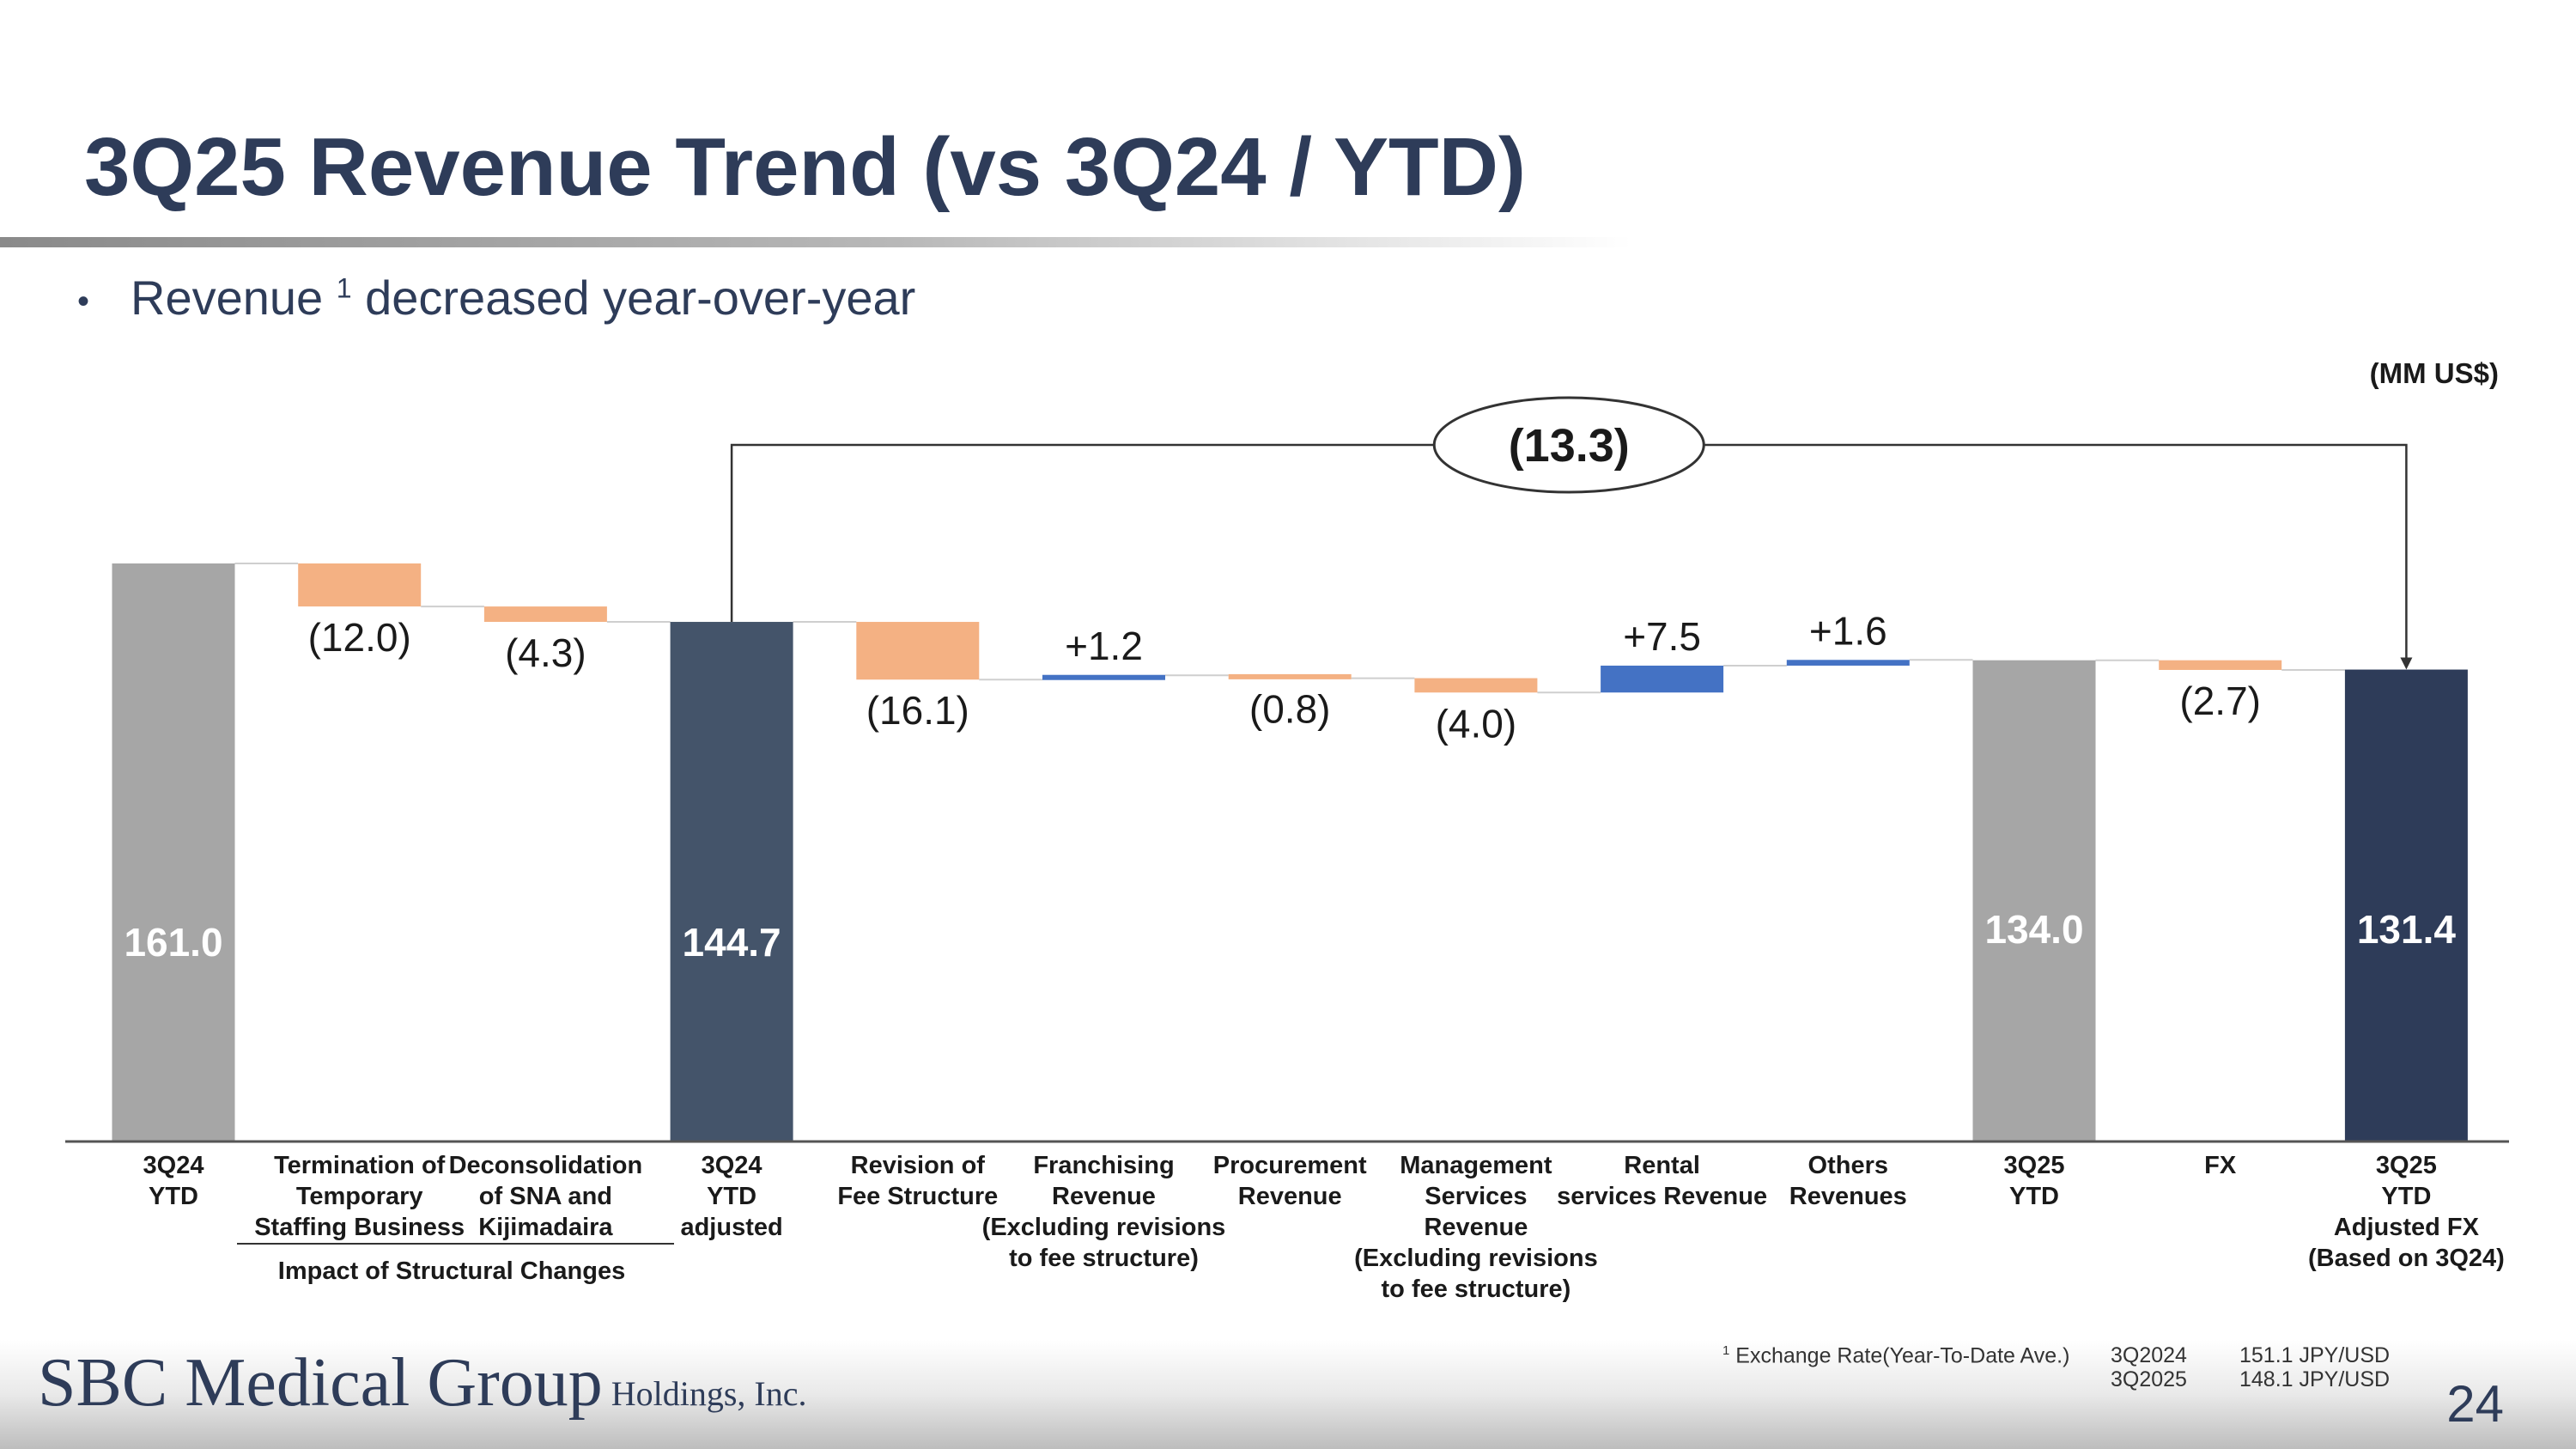 The height and width of the screenshot is (1449, 2576). I want to click on footer-band, so click(1288, 1394).